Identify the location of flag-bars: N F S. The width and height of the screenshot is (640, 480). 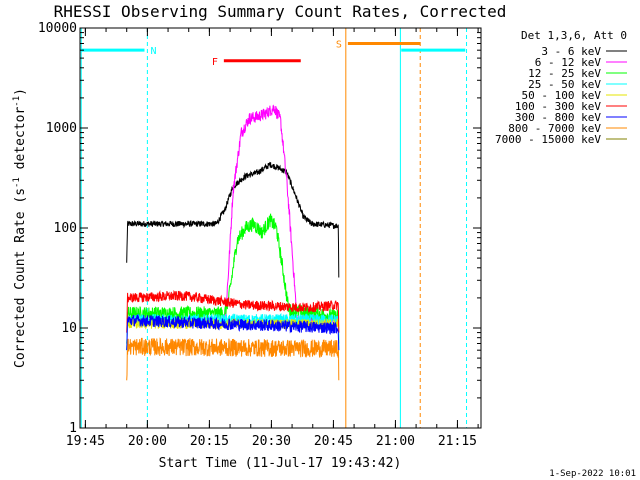
(273, 53).